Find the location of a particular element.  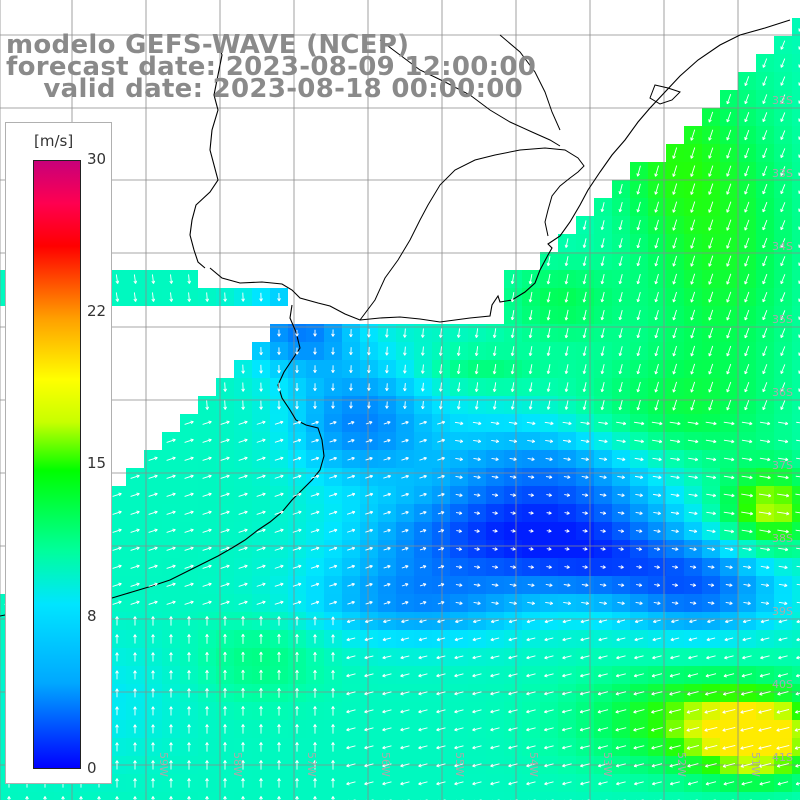

colorbar-tick-22: 22 is located at coordinates (97, 311).